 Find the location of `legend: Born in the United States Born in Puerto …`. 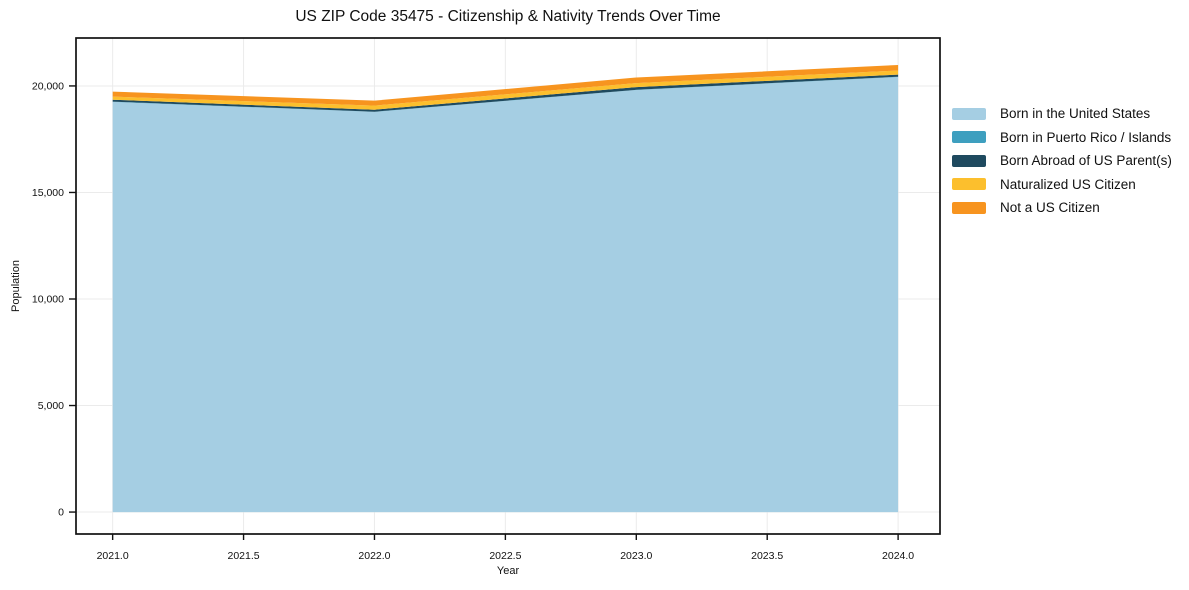

legend: Born in the United States Born in Puerto … is located at coordinates (1062, 161).